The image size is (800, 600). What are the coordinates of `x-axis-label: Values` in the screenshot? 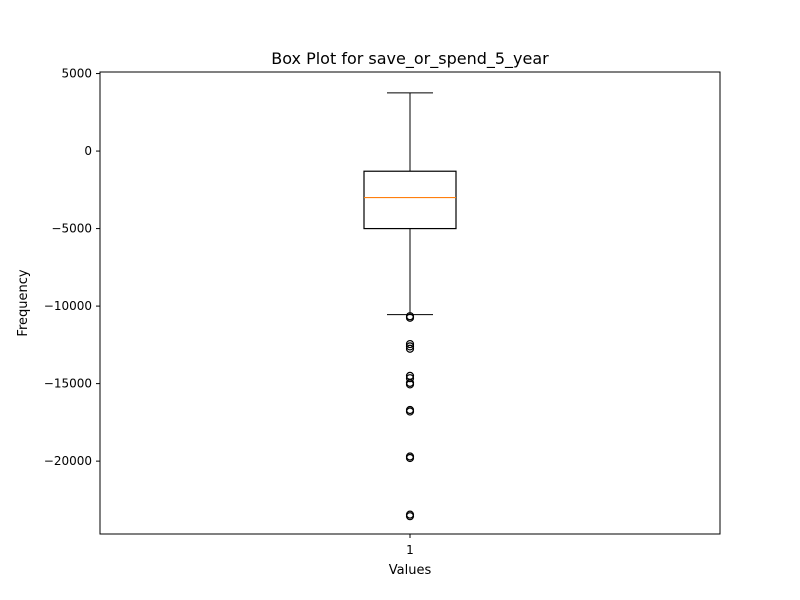 It's located at (410, 570).